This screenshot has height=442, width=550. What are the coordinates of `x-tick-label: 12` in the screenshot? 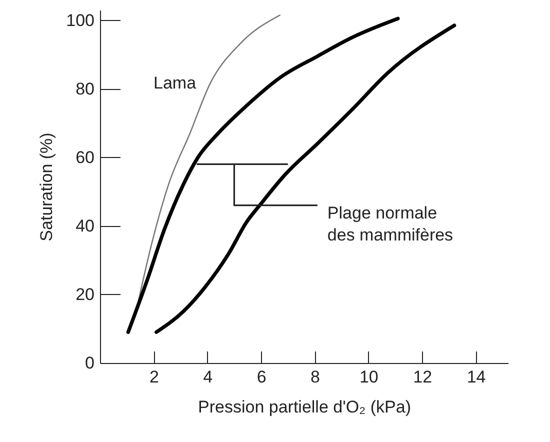 It's located at (422, 377).